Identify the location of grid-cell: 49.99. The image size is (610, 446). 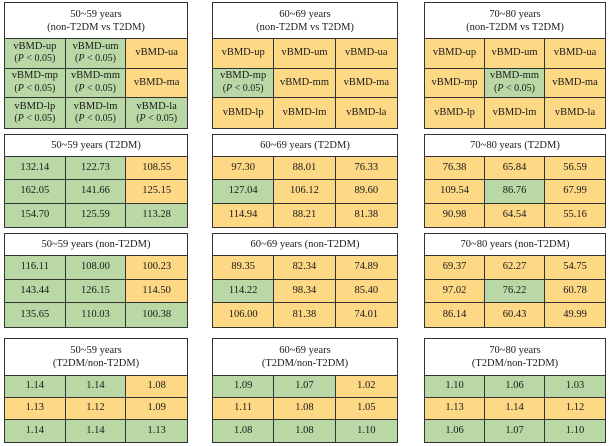
(575, 315).